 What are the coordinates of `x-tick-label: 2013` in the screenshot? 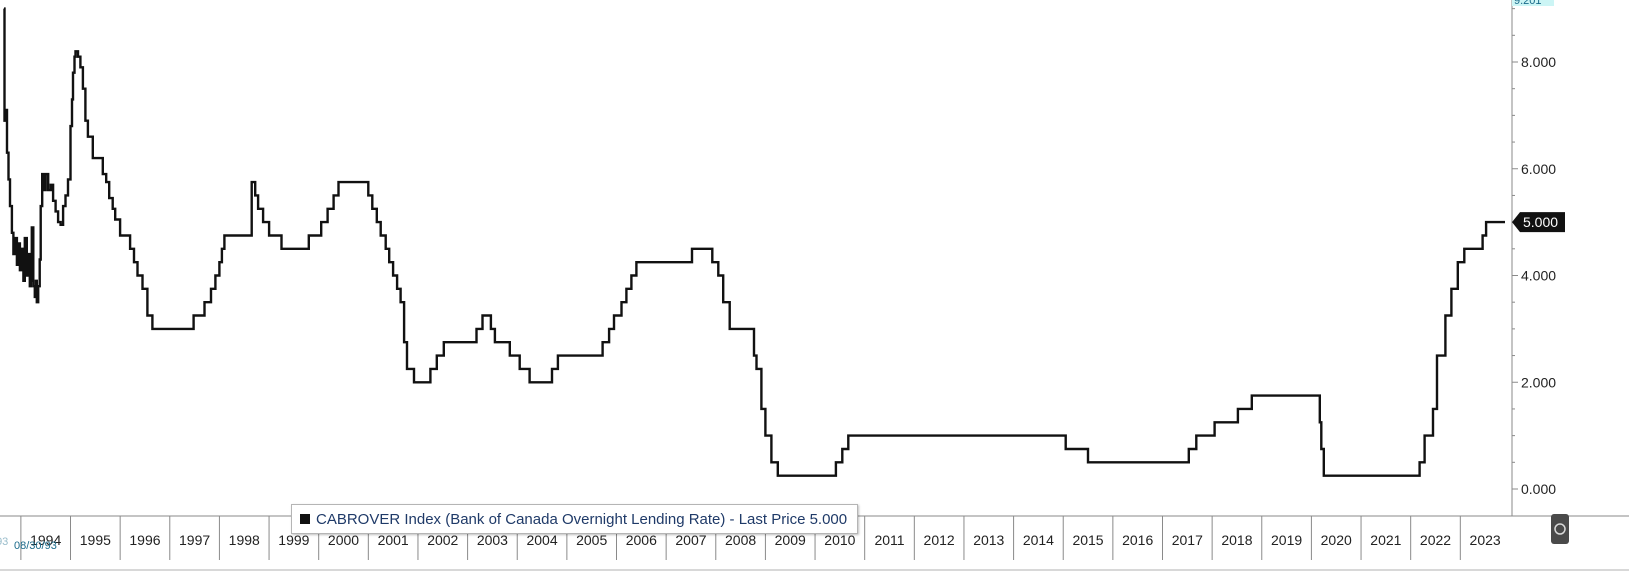 It's located at (988, 540).